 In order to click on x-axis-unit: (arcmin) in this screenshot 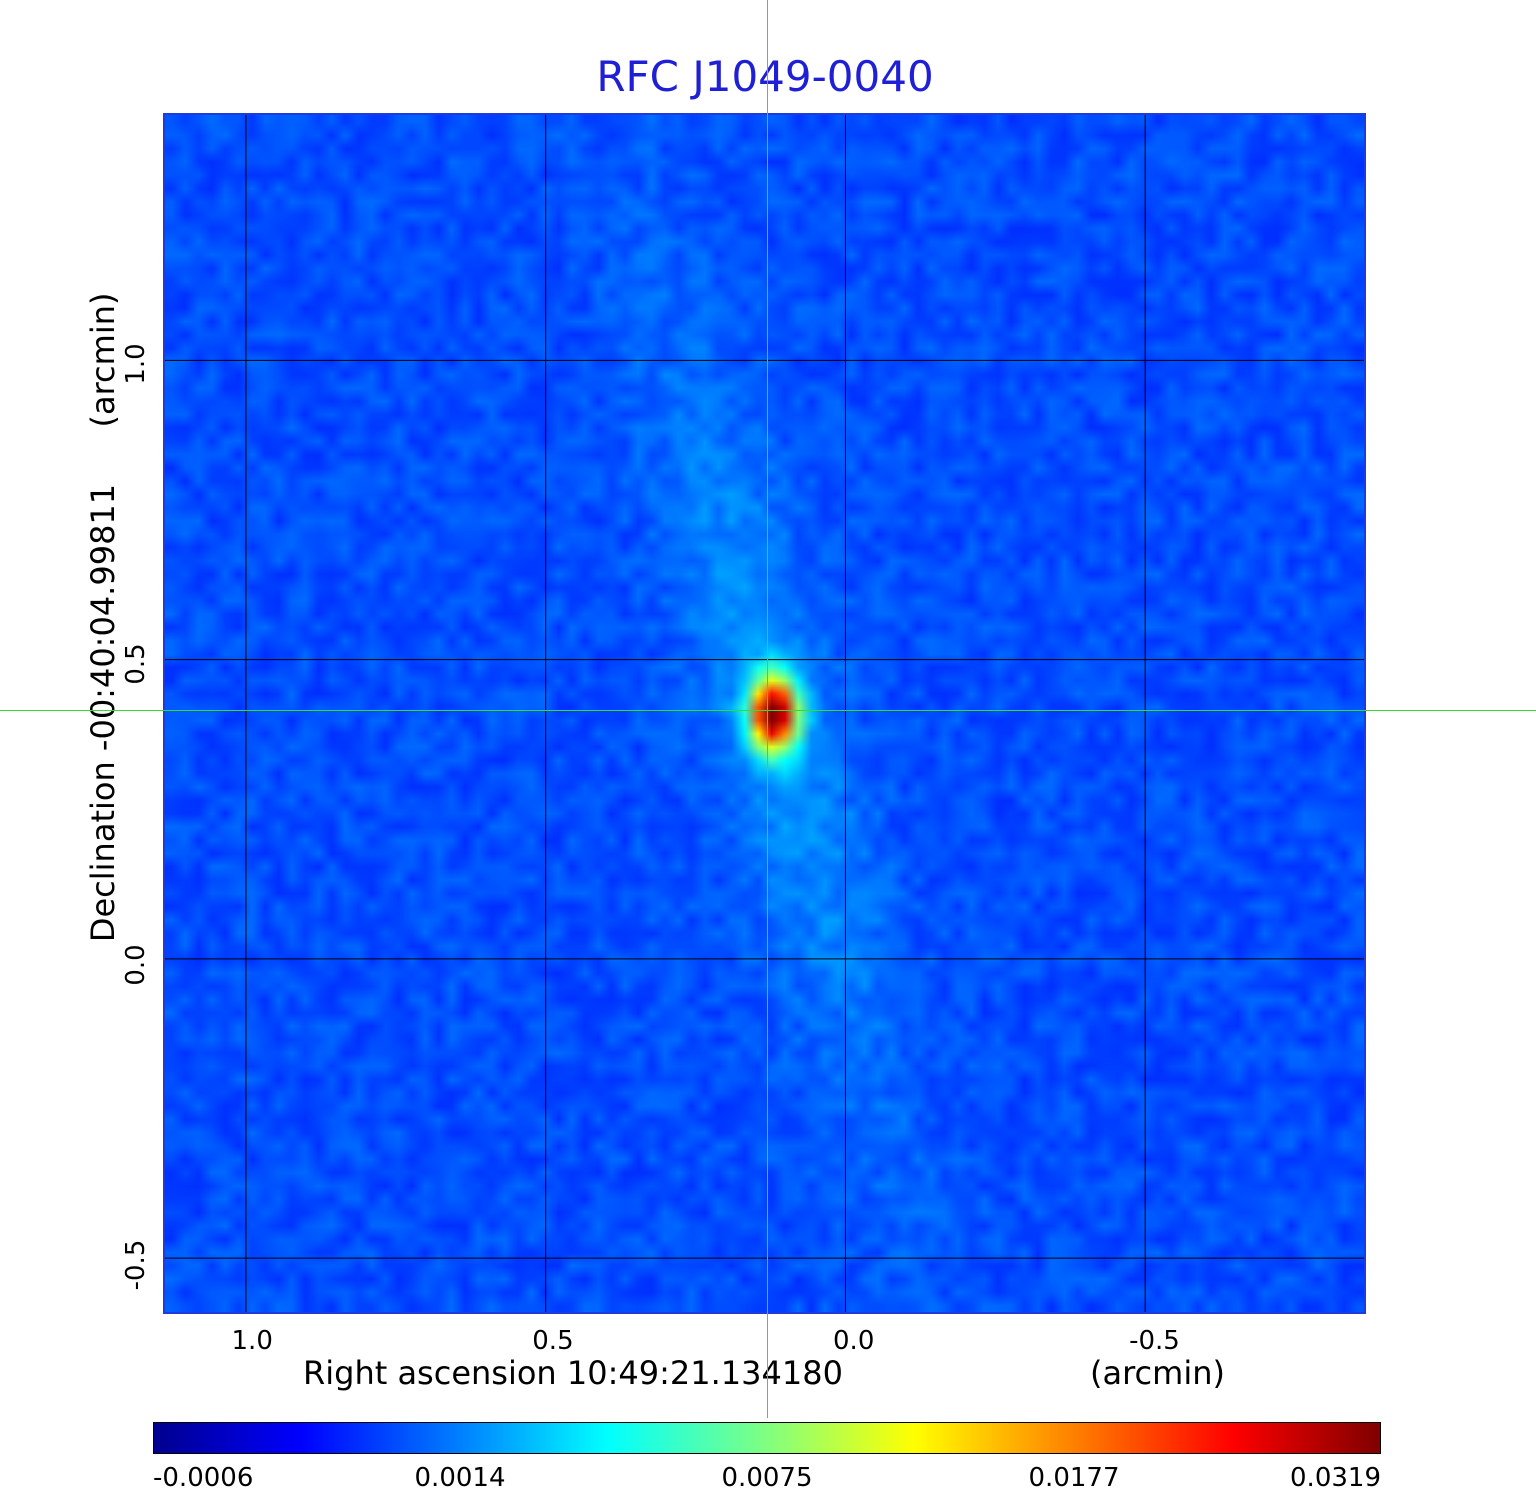, I will do `click(1157, 1373)`.